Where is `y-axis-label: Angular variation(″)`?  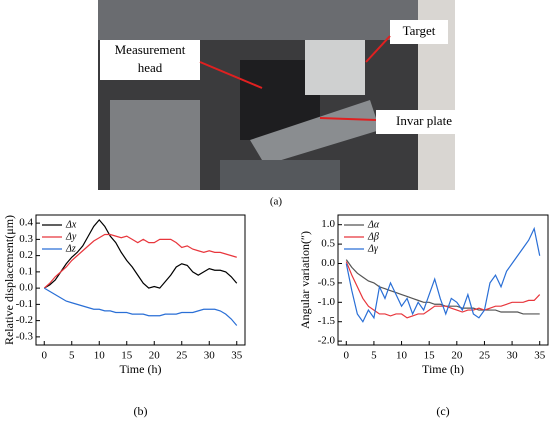
y-axis-label: Angular variation(″) is located at coordinates (305, 280).